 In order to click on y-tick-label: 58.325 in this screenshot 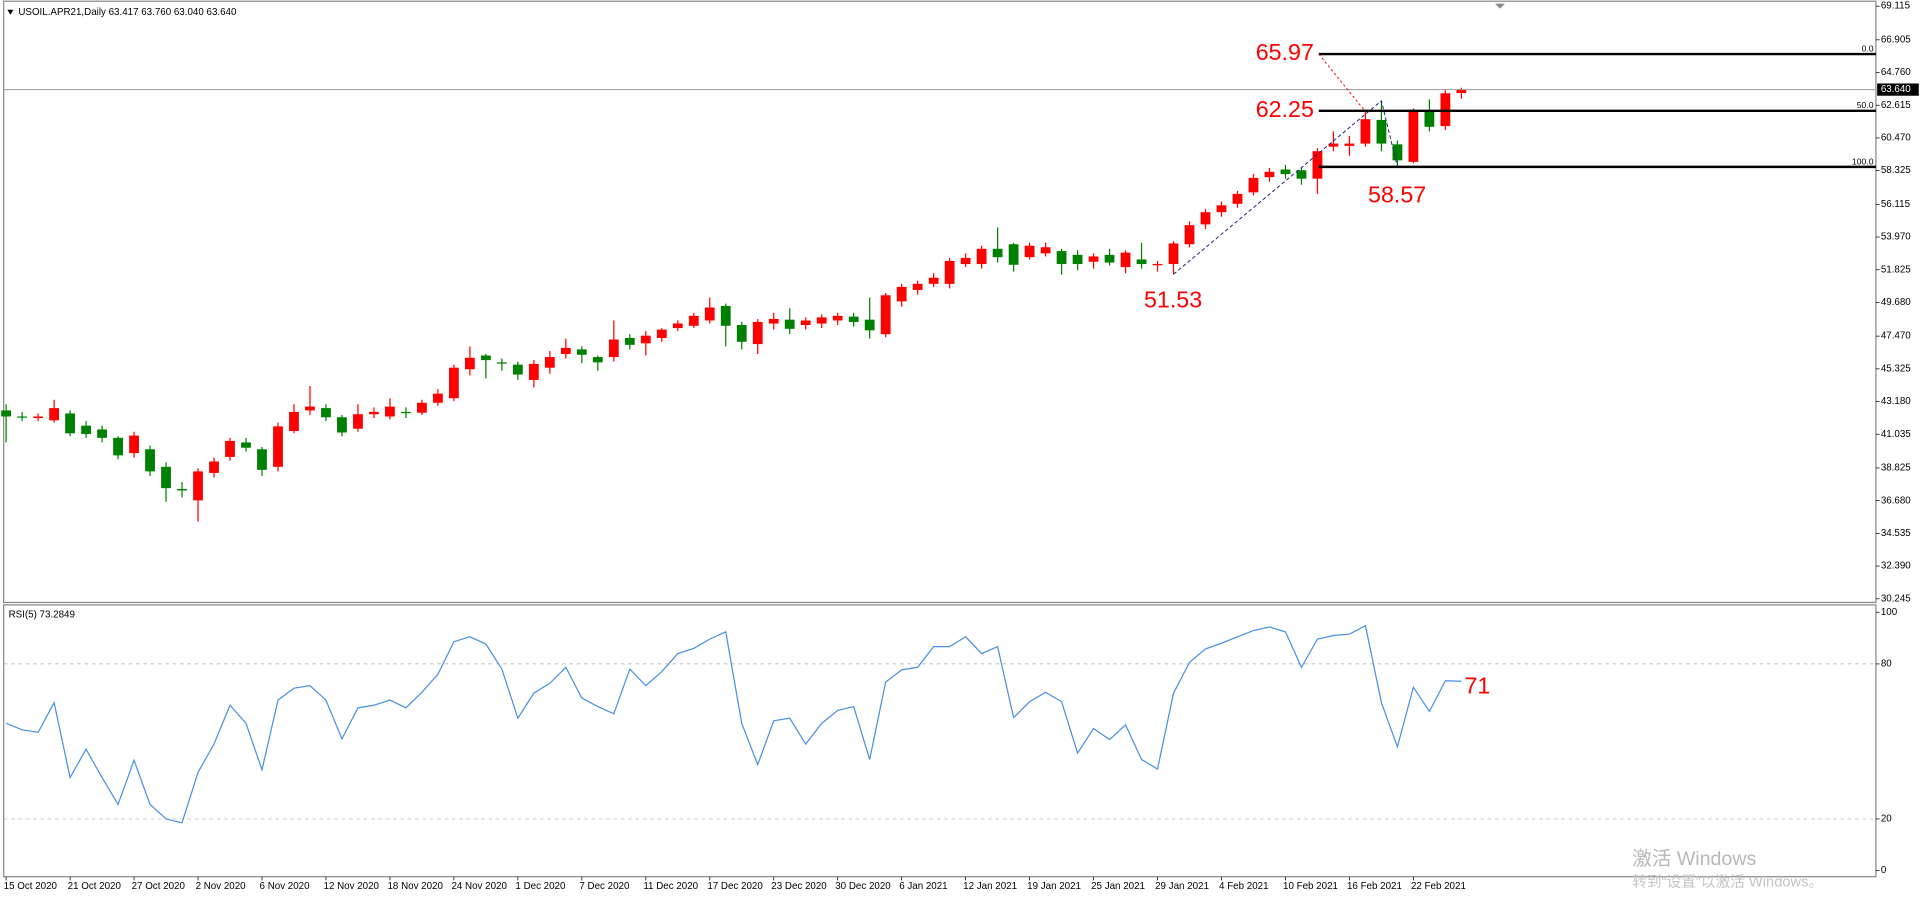, I will do `click(1896, 170)`.